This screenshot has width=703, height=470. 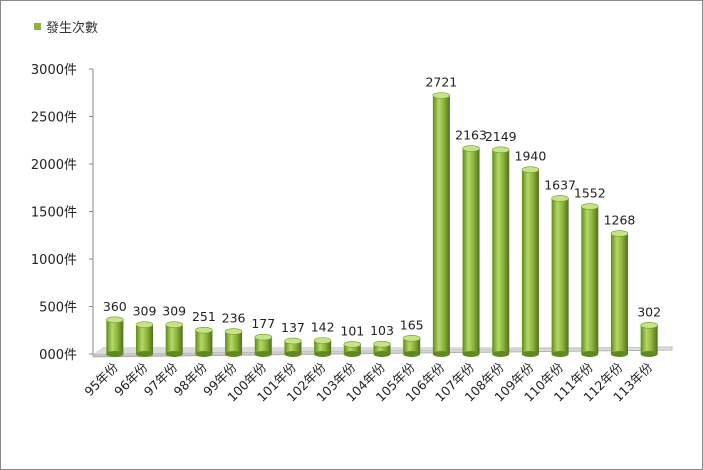 I want to click on data-label: 360, so click(x=115, y=306).